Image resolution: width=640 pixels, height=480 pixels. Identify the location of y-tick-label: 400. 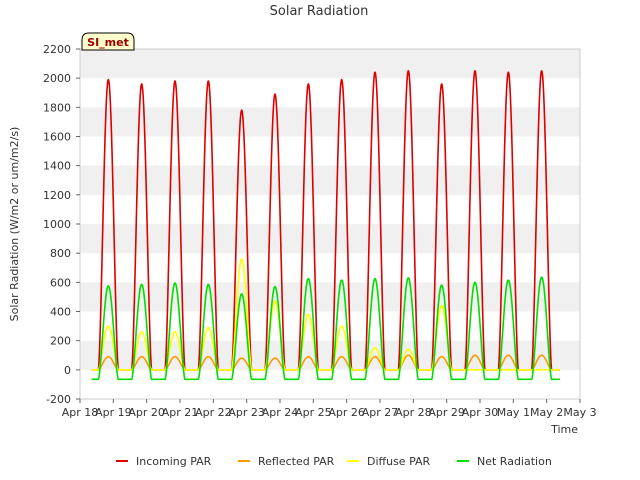
(60, 312).